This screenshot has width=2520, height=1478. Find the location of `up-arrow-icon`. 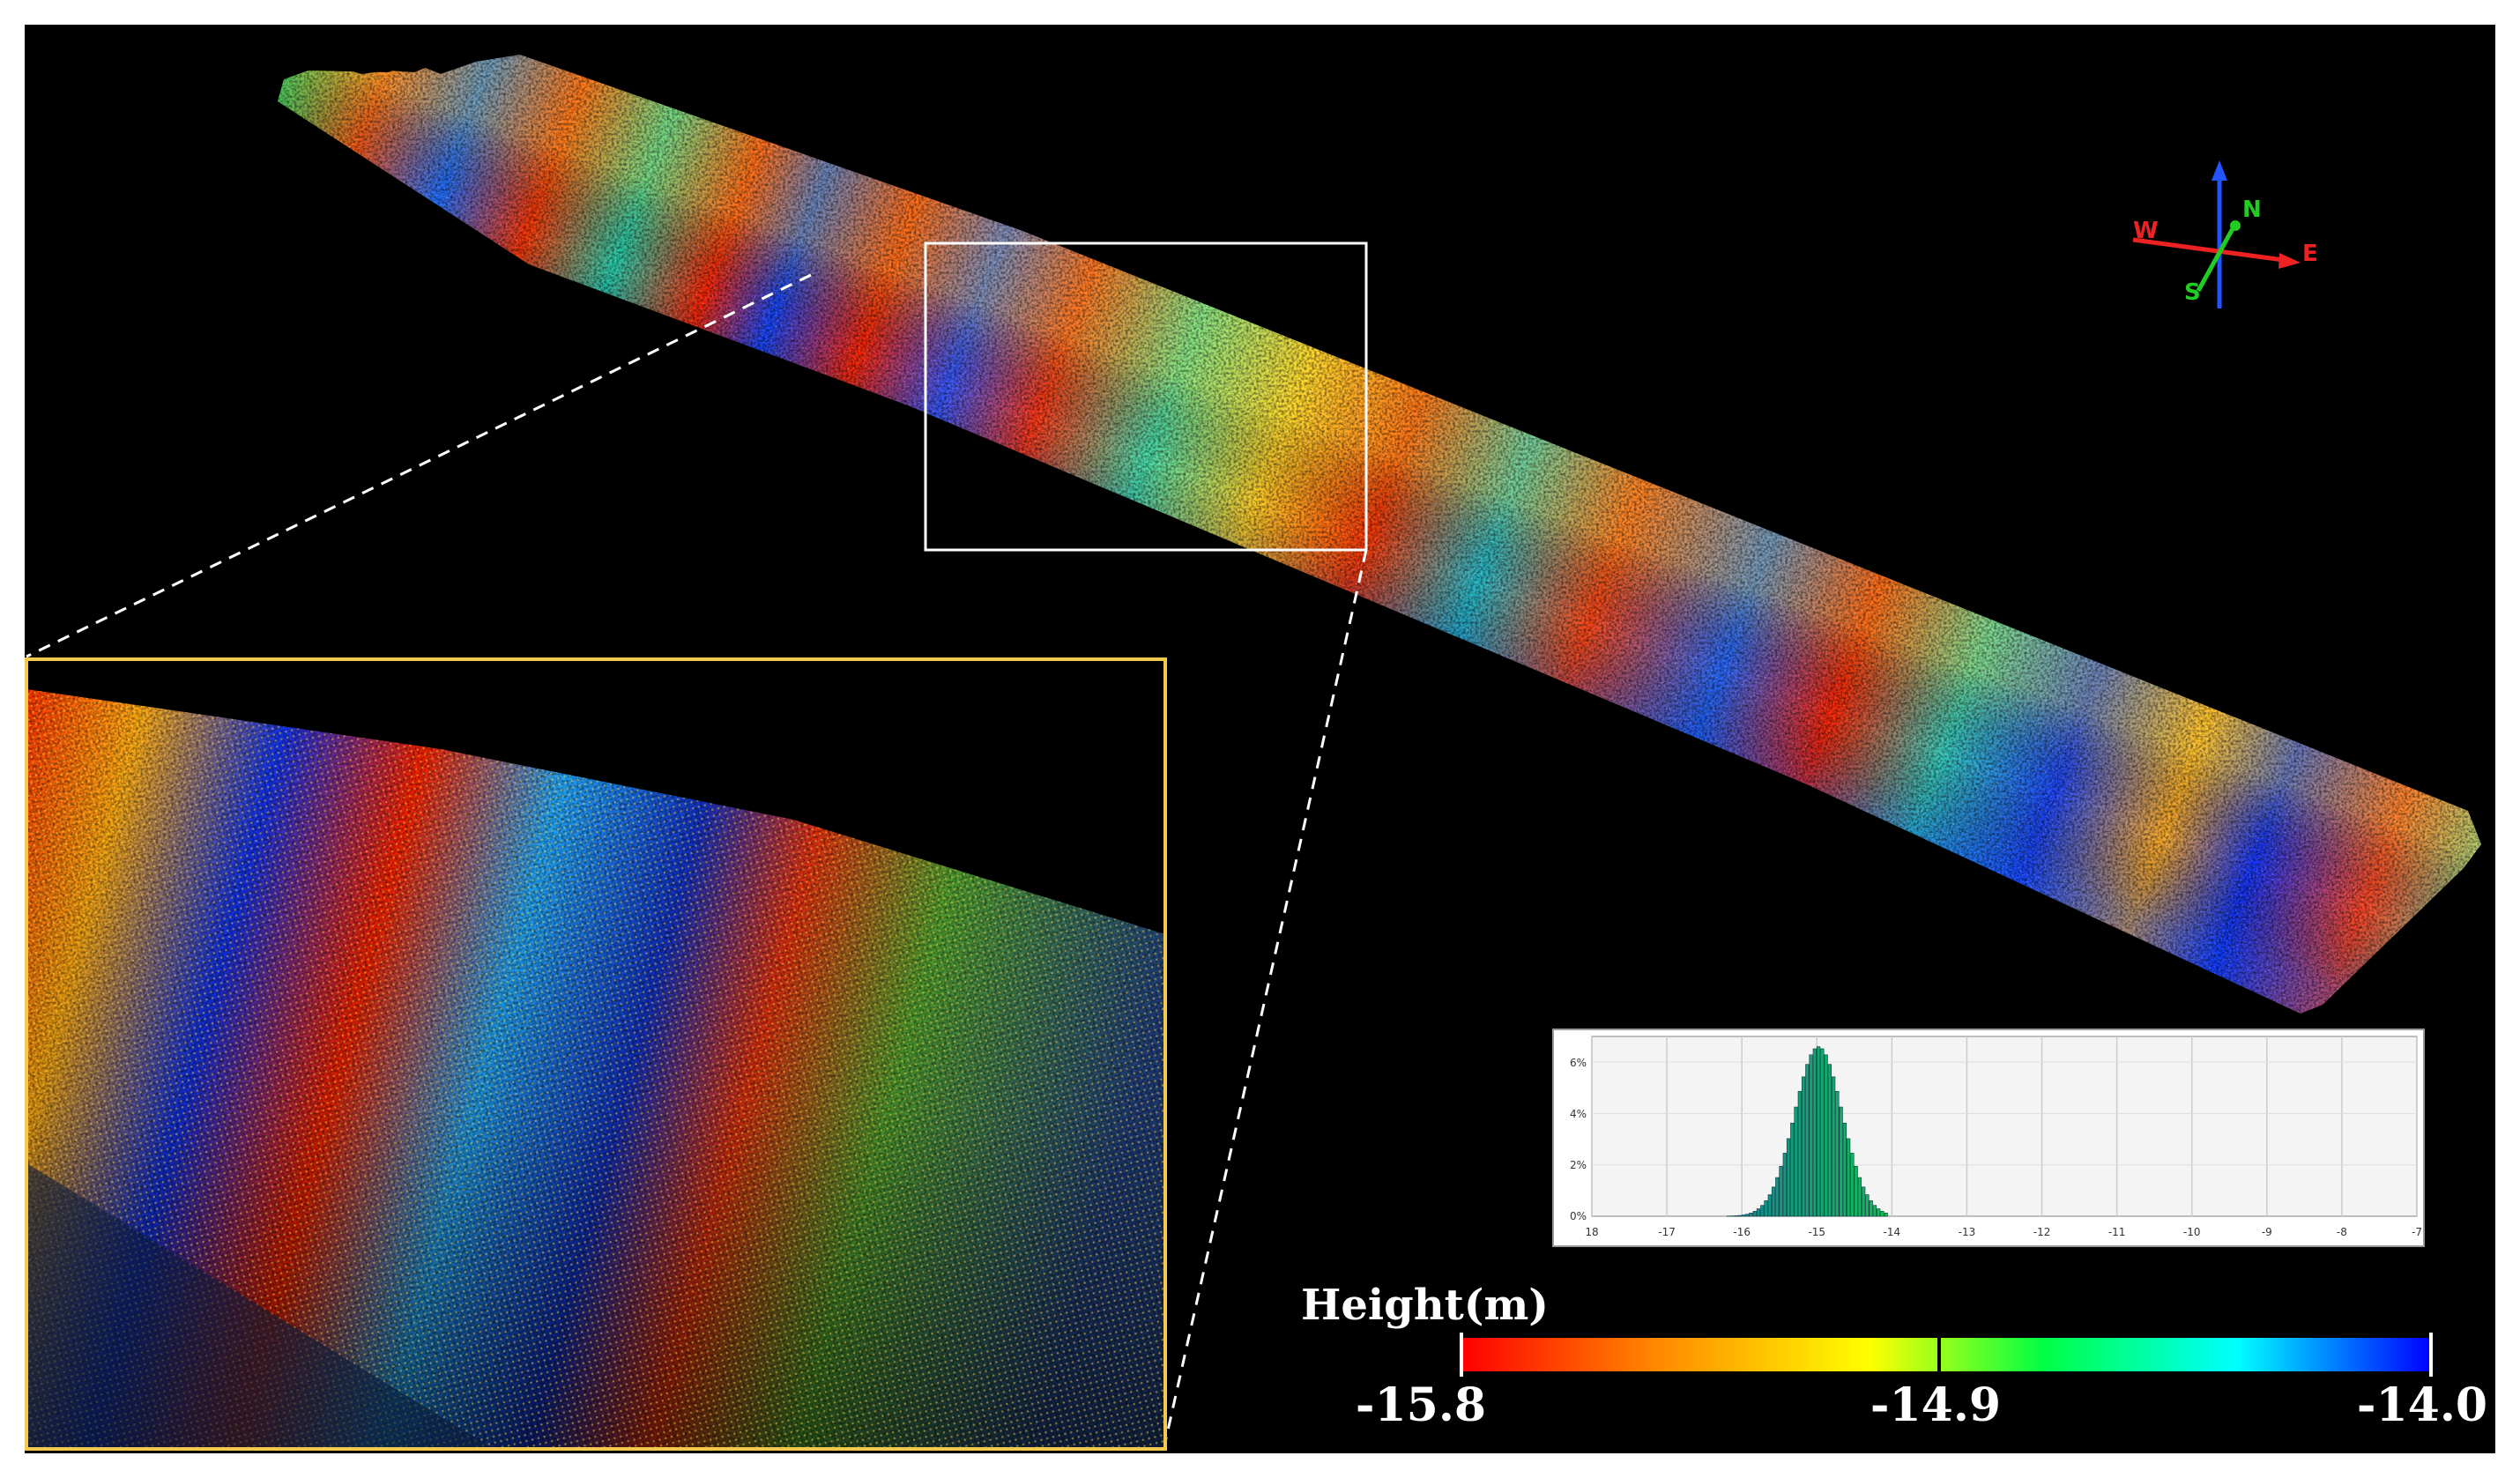

up-arrow-icon is located at coordinates (2219, 170).